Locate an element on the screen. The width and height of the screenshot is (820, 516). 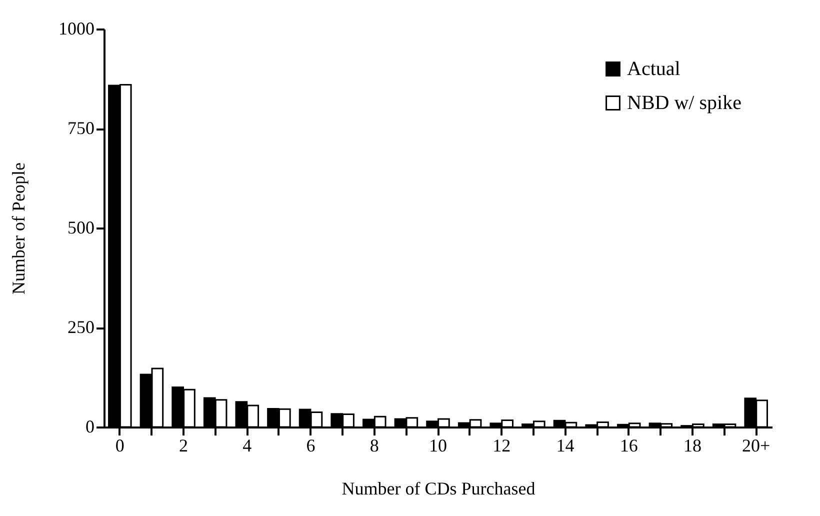
y-tick-label: 1000 is located at coordinates (76, 28).